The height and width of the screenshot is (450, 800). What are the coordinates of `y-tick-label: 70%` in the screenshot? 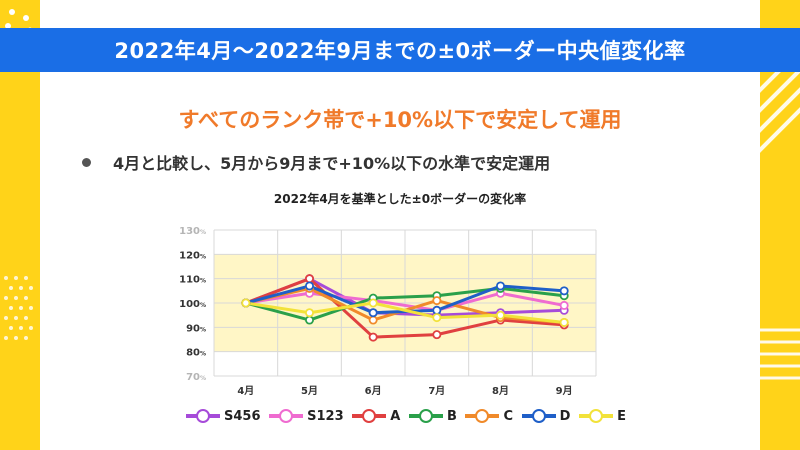 It's located at (196, 377).